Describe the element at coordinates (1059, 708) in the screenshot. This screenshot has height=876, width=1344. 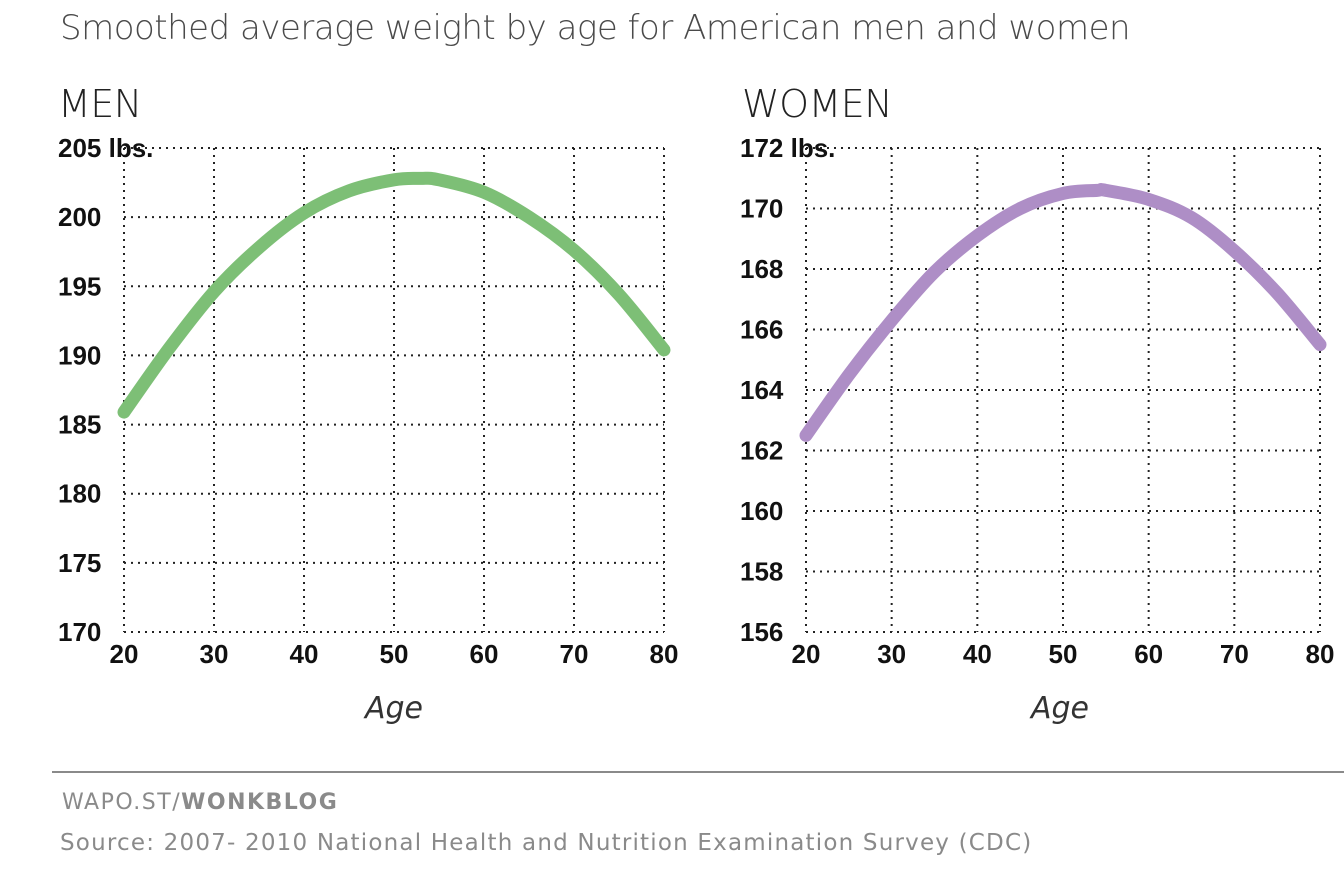
I see `women-xlabel: Age` at that location.